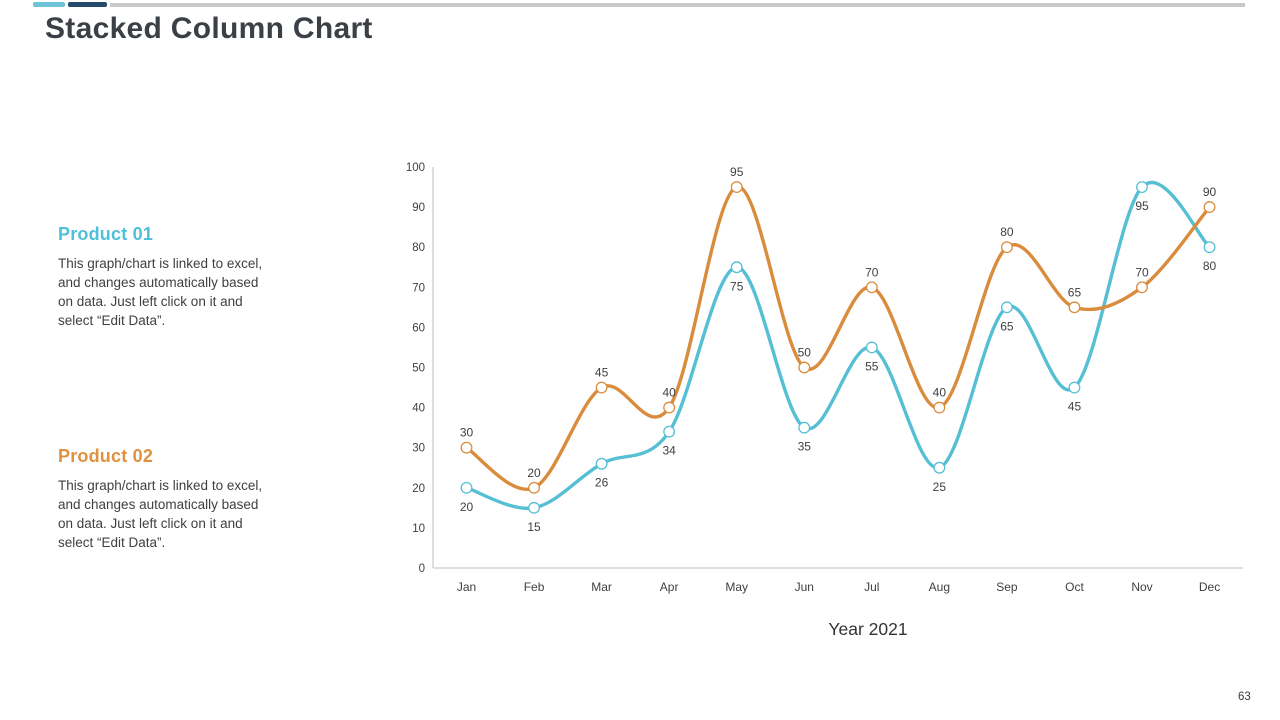  Describe the element at coordinates (872, 366) in the screenshot. I see `data-point-label-product-01: 55` at that location.